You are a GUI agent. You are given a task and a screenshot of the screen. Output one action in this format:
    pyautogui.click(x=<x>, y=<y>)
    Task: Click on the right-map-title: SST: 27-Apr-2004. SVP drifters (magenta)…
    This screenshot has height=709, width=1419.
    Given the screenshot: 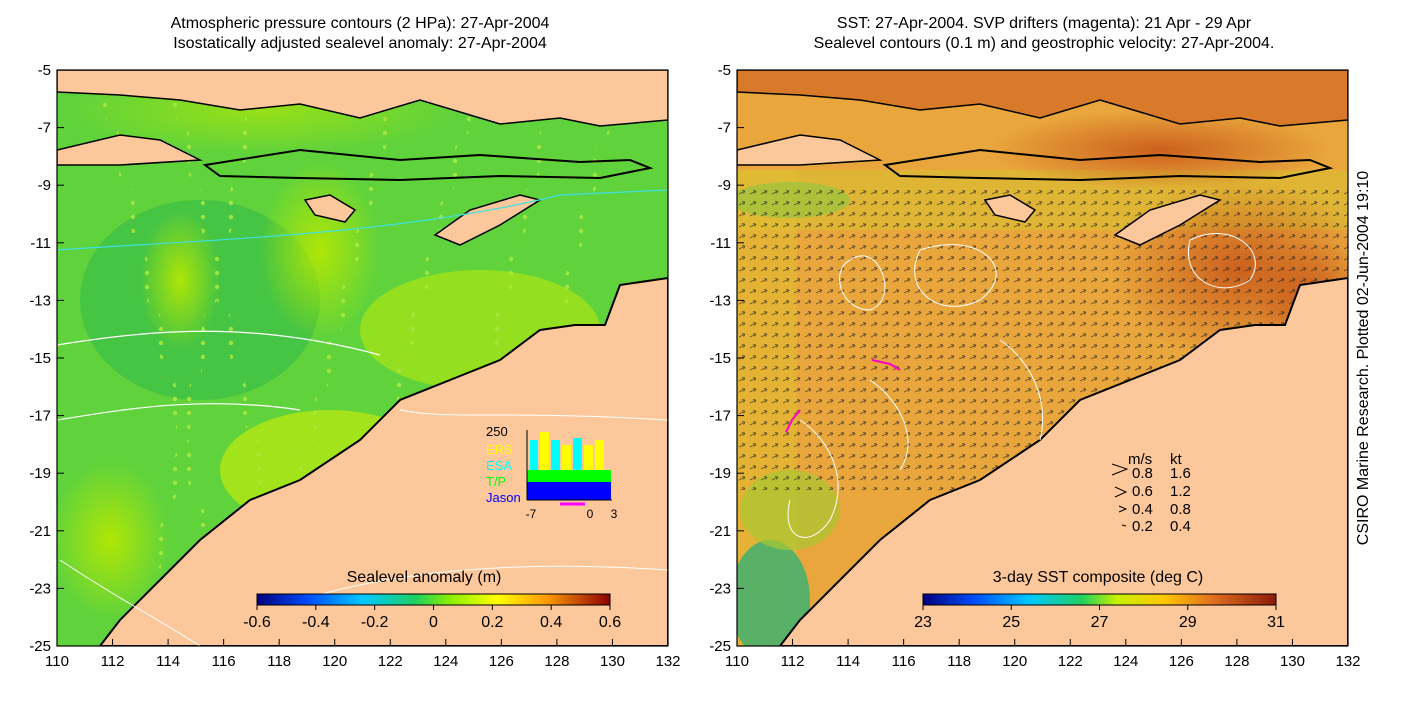 What is the action you would take?
    pyautogui.click(x=1044, y=34)
    